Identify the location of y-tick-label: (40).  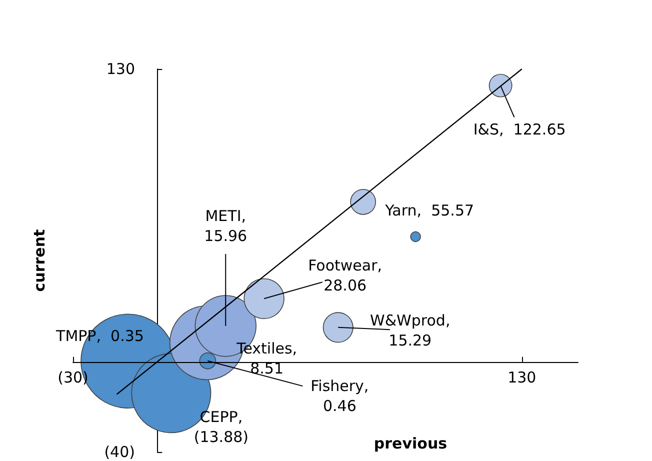
(119, 452).